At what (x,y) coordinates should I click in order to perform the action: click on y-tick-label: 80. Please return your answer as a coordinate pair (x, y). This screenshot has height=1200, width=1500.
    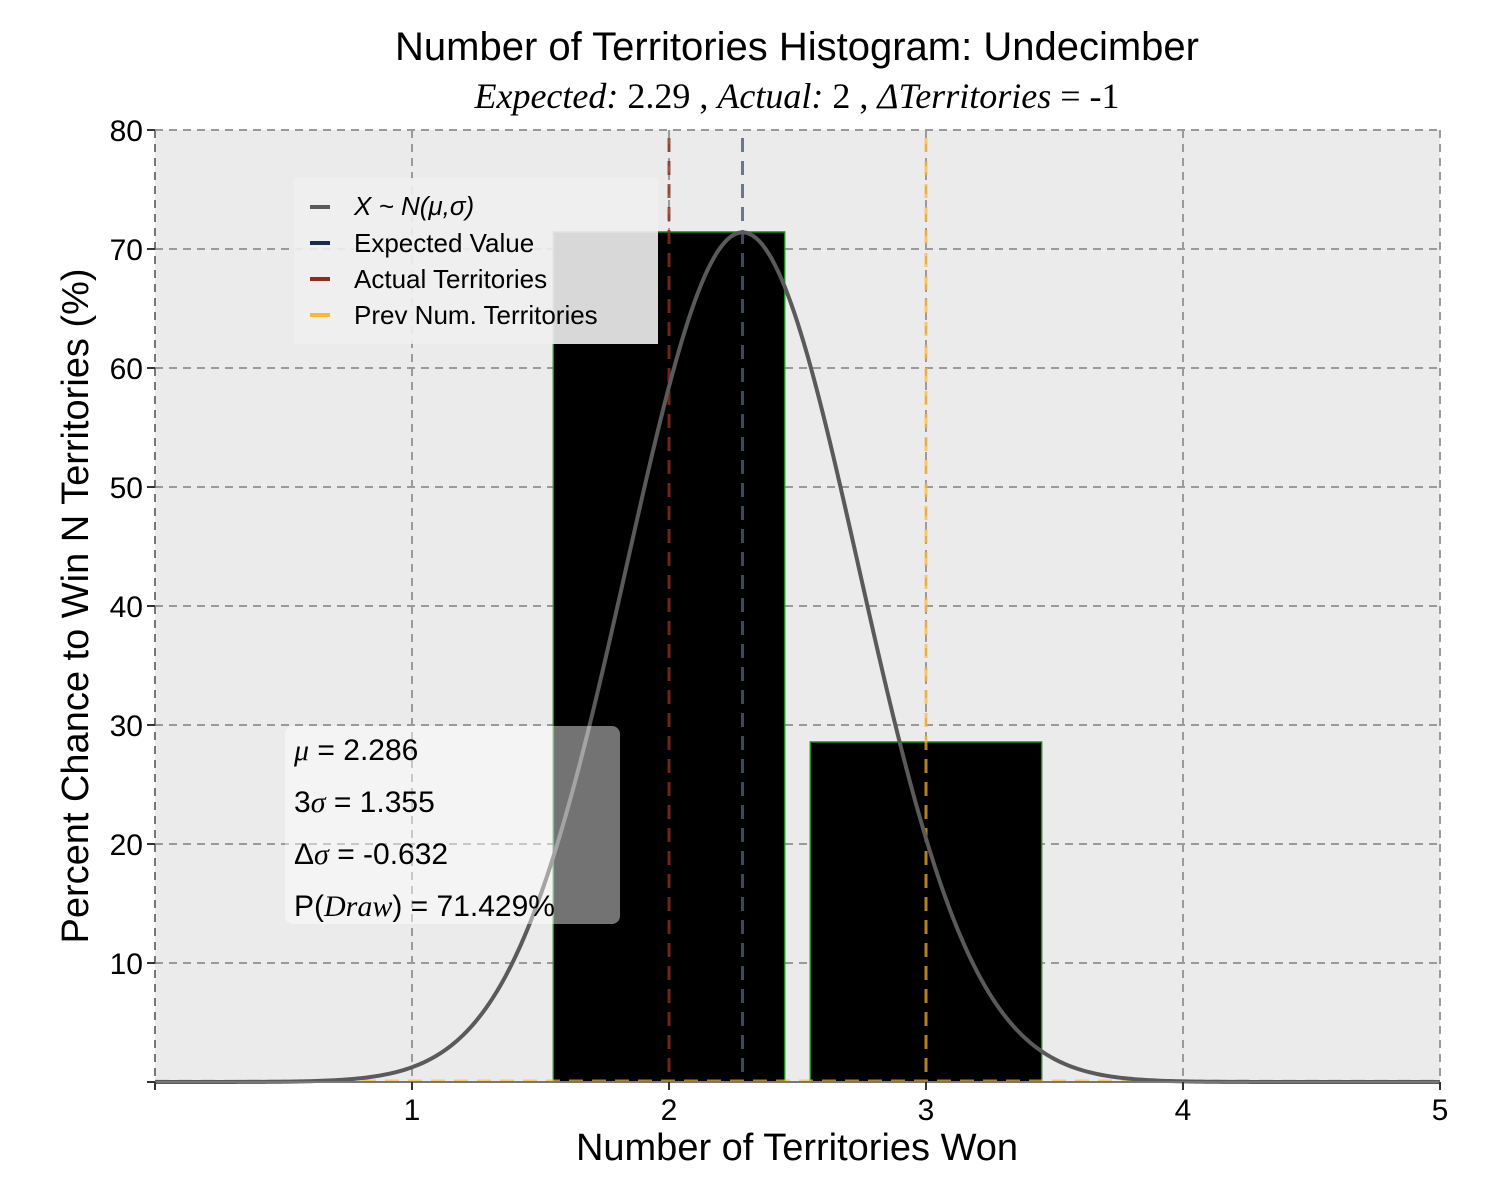
    Looking at the image, I should click on (126, 131).